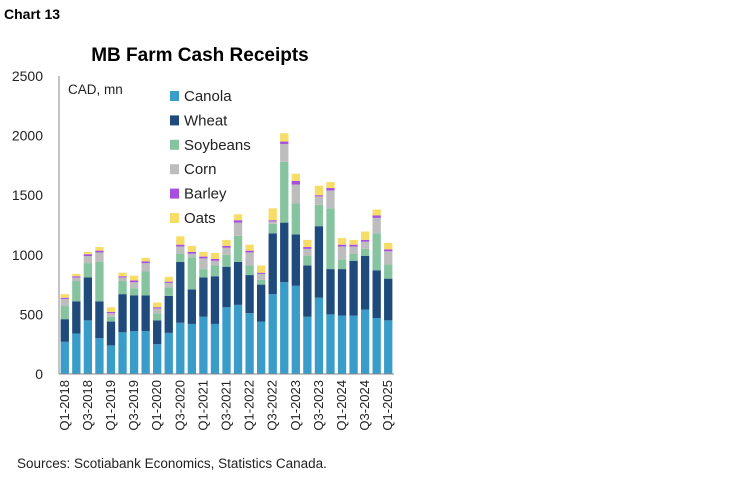 Image resolution: width=748 pixels, height=483 pixels. Describe the element at coordinates (27, 136) in the screenshot. I see `y-tick-label: 2000` at that location.